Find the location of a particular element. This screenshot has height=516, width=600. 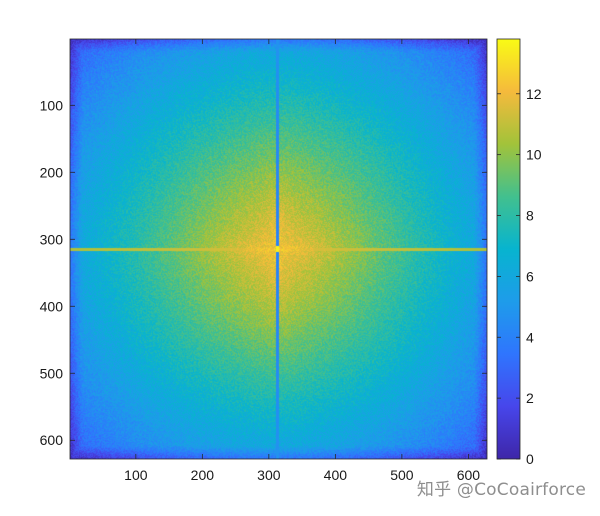

x-tick-label: 500 is located at coordinates (402, 475).